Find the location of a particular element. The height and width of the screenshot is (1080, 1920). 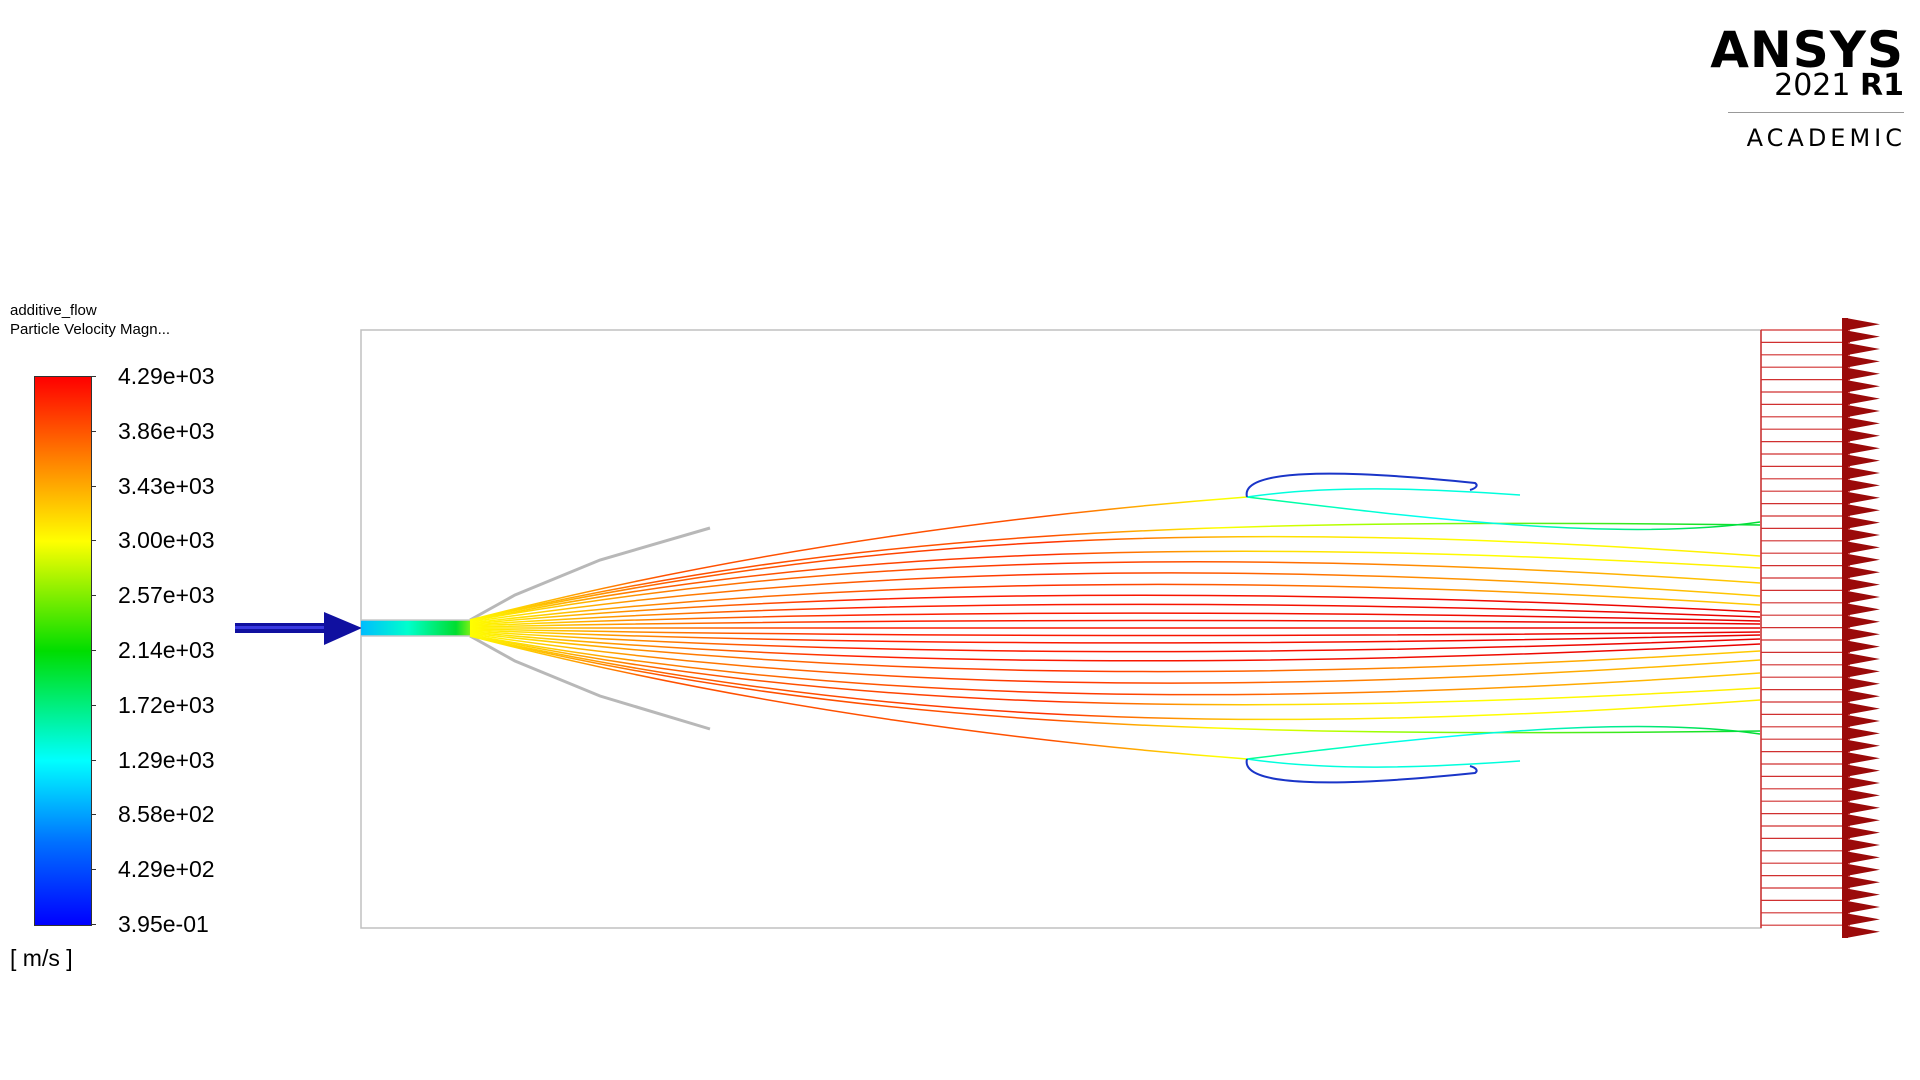

colorbar-tick-label: 1.29e+03 is located at coordinates (166, 760).